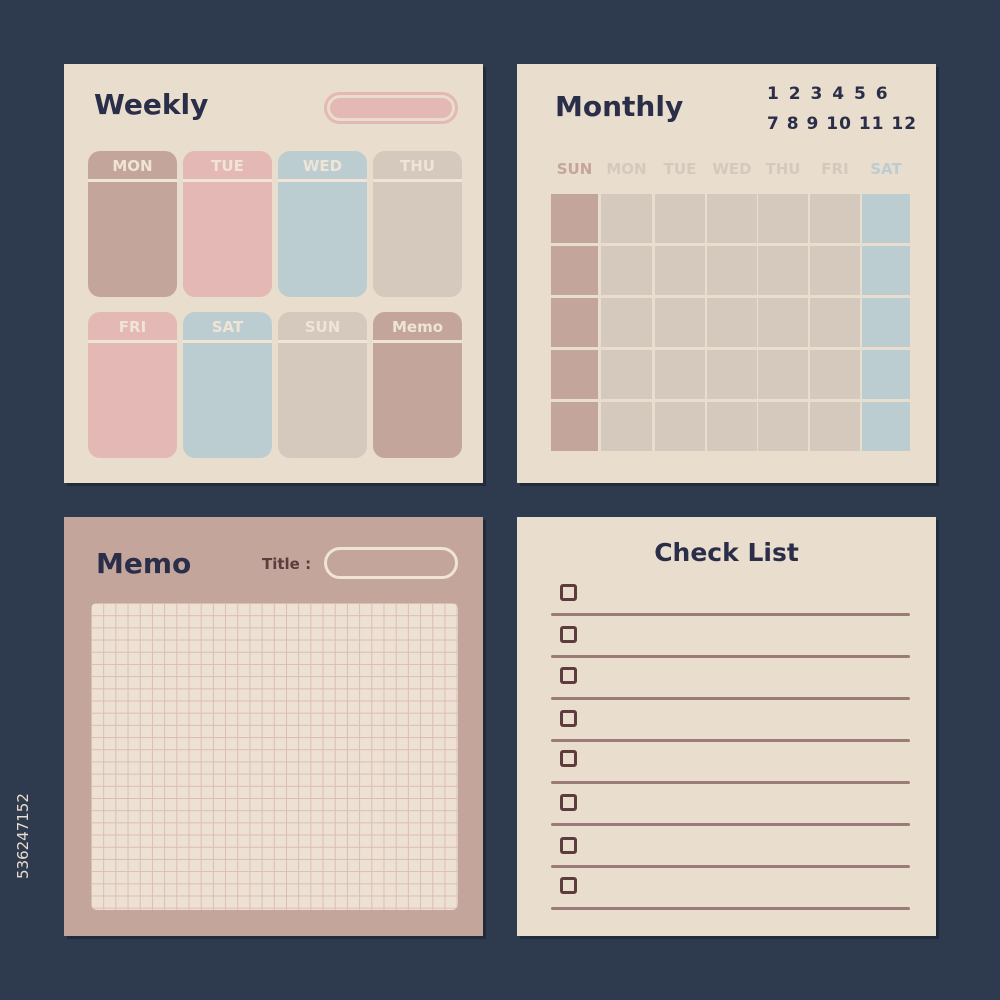  Describe the element at coordinates (417, 385) in the screenshot. I see `day-box-memo: Memo` at that location.